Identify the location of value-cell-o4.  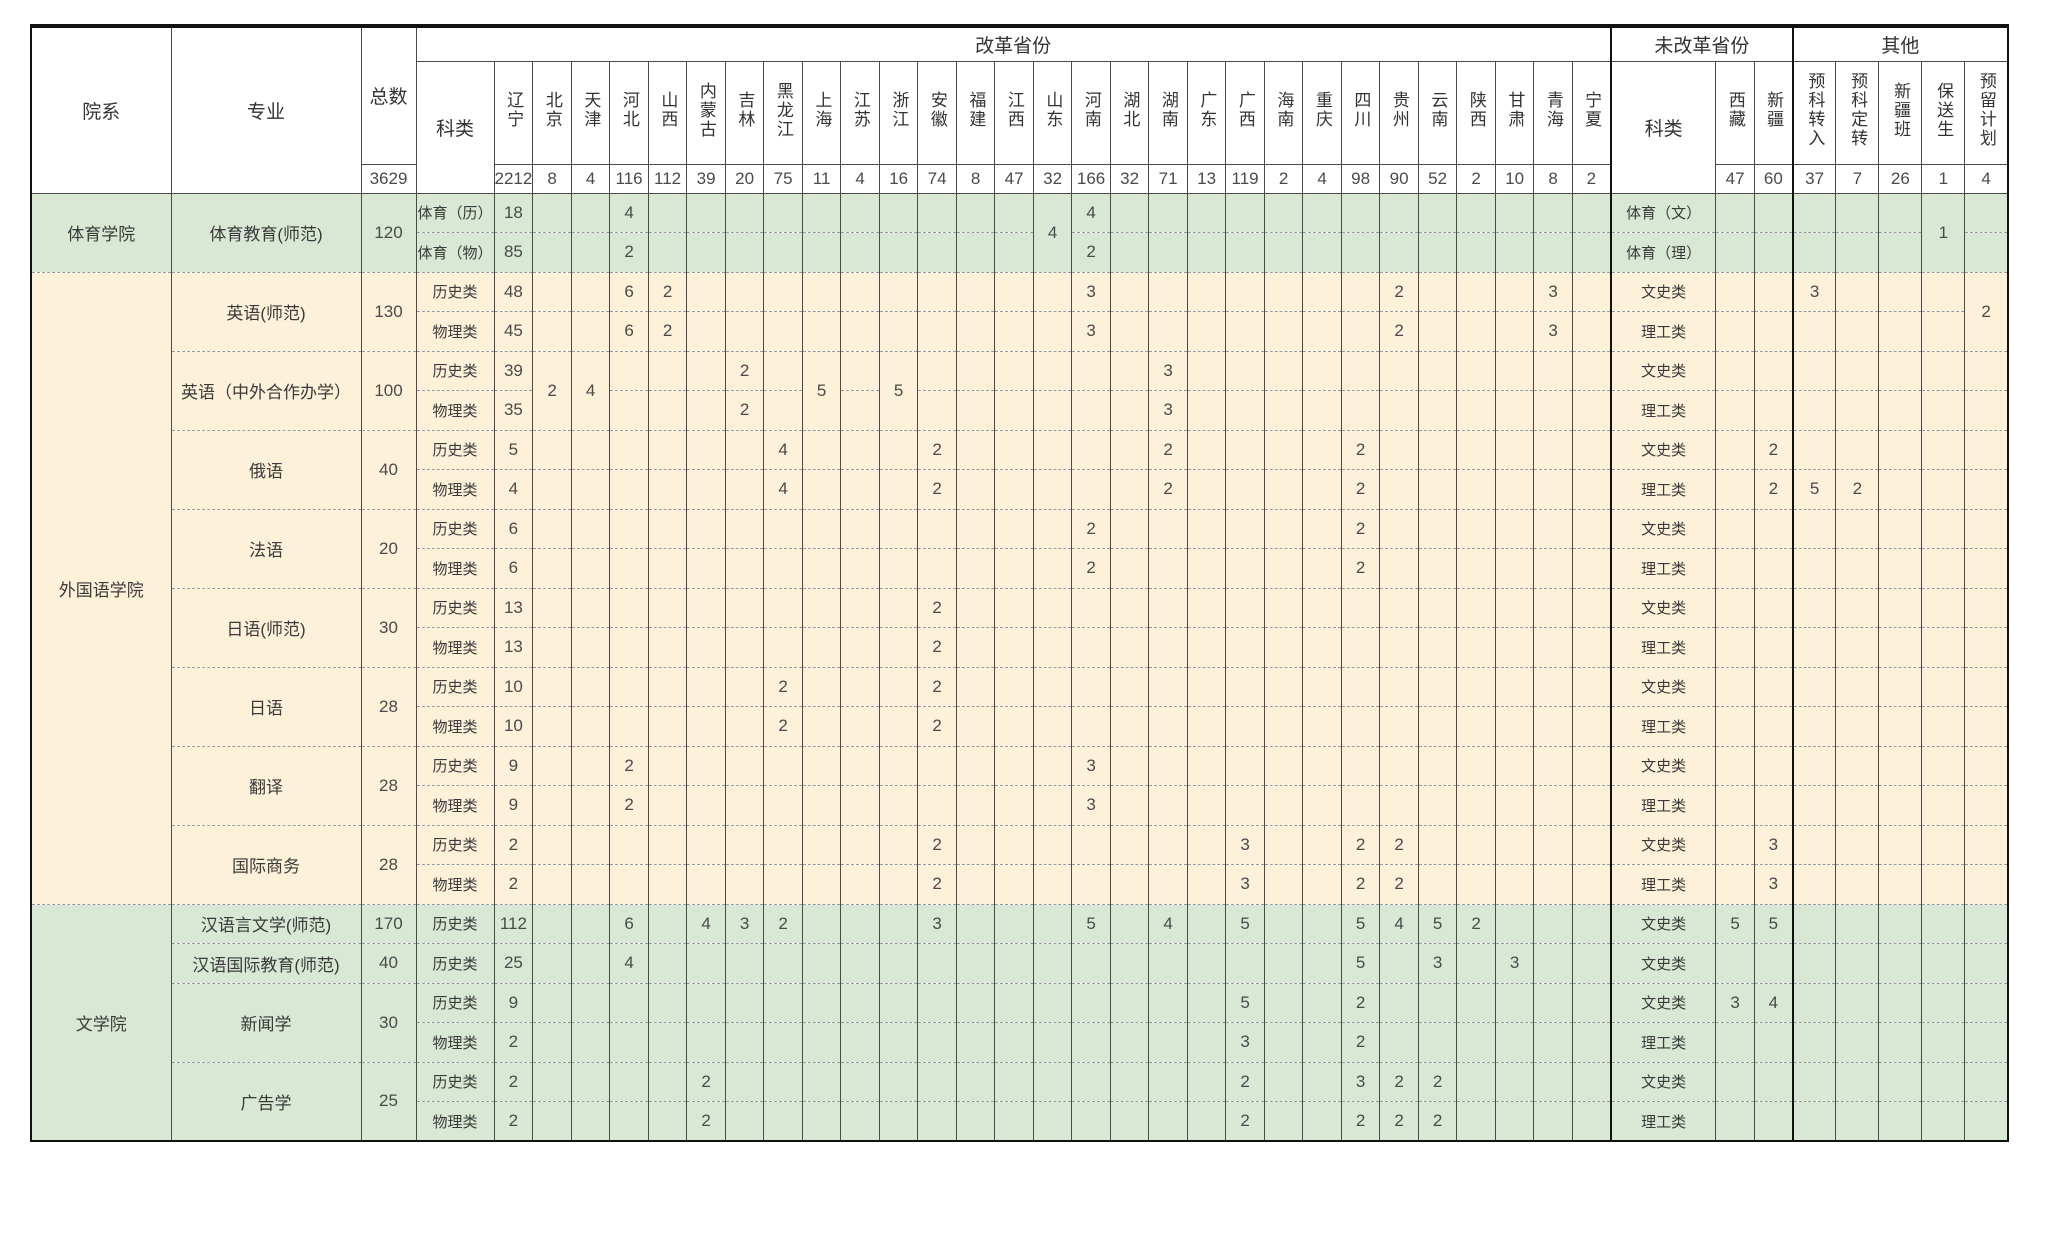
(1986, 212).